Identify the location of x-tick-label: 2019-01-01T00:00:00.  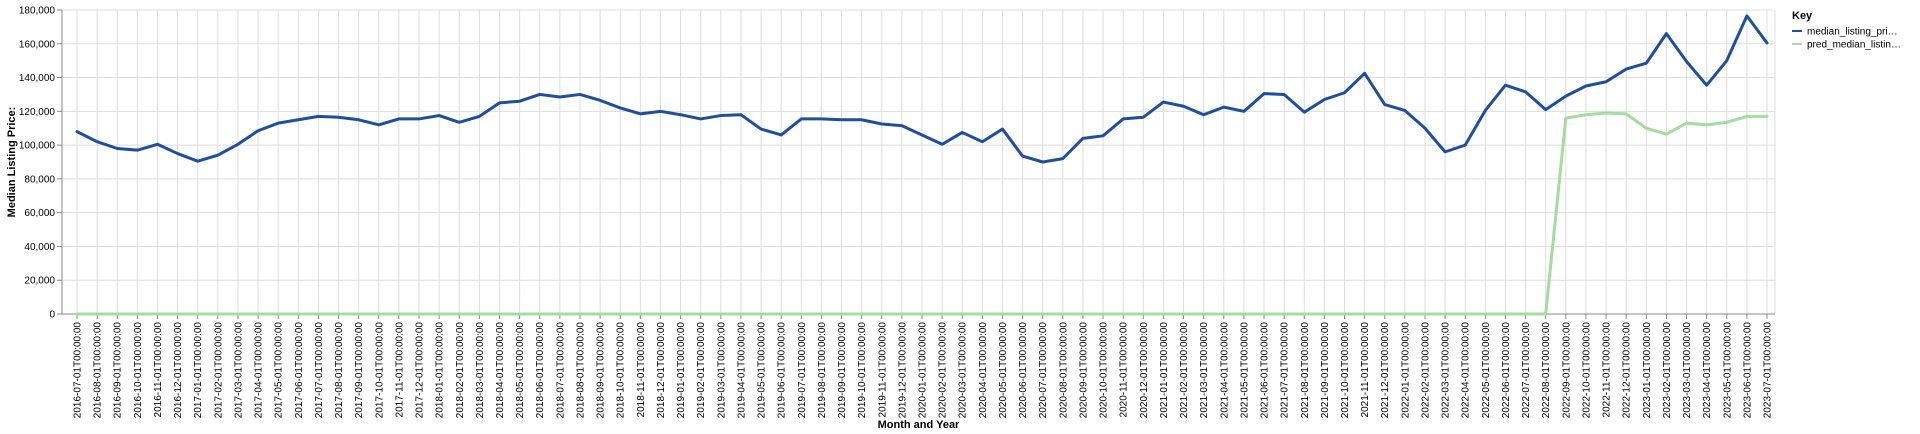
(681, 370).